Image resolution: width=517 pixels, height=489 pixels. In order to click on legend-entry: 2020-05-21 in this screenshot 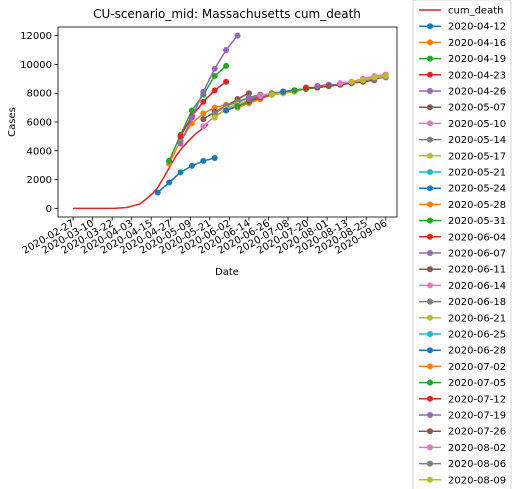, I will do `click(462, 173)`.